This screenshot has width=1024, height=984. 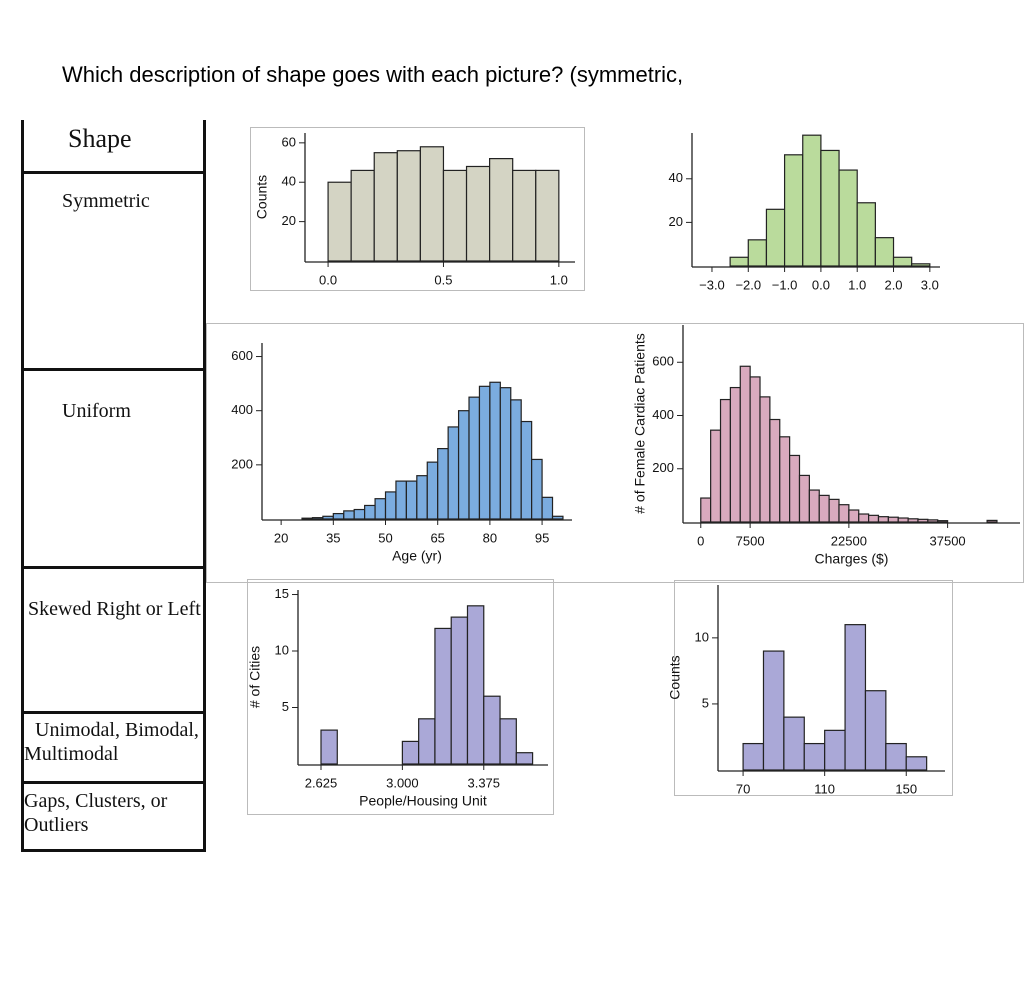 I want to click on y-tick-label: 600, so click(x=242, y=355).